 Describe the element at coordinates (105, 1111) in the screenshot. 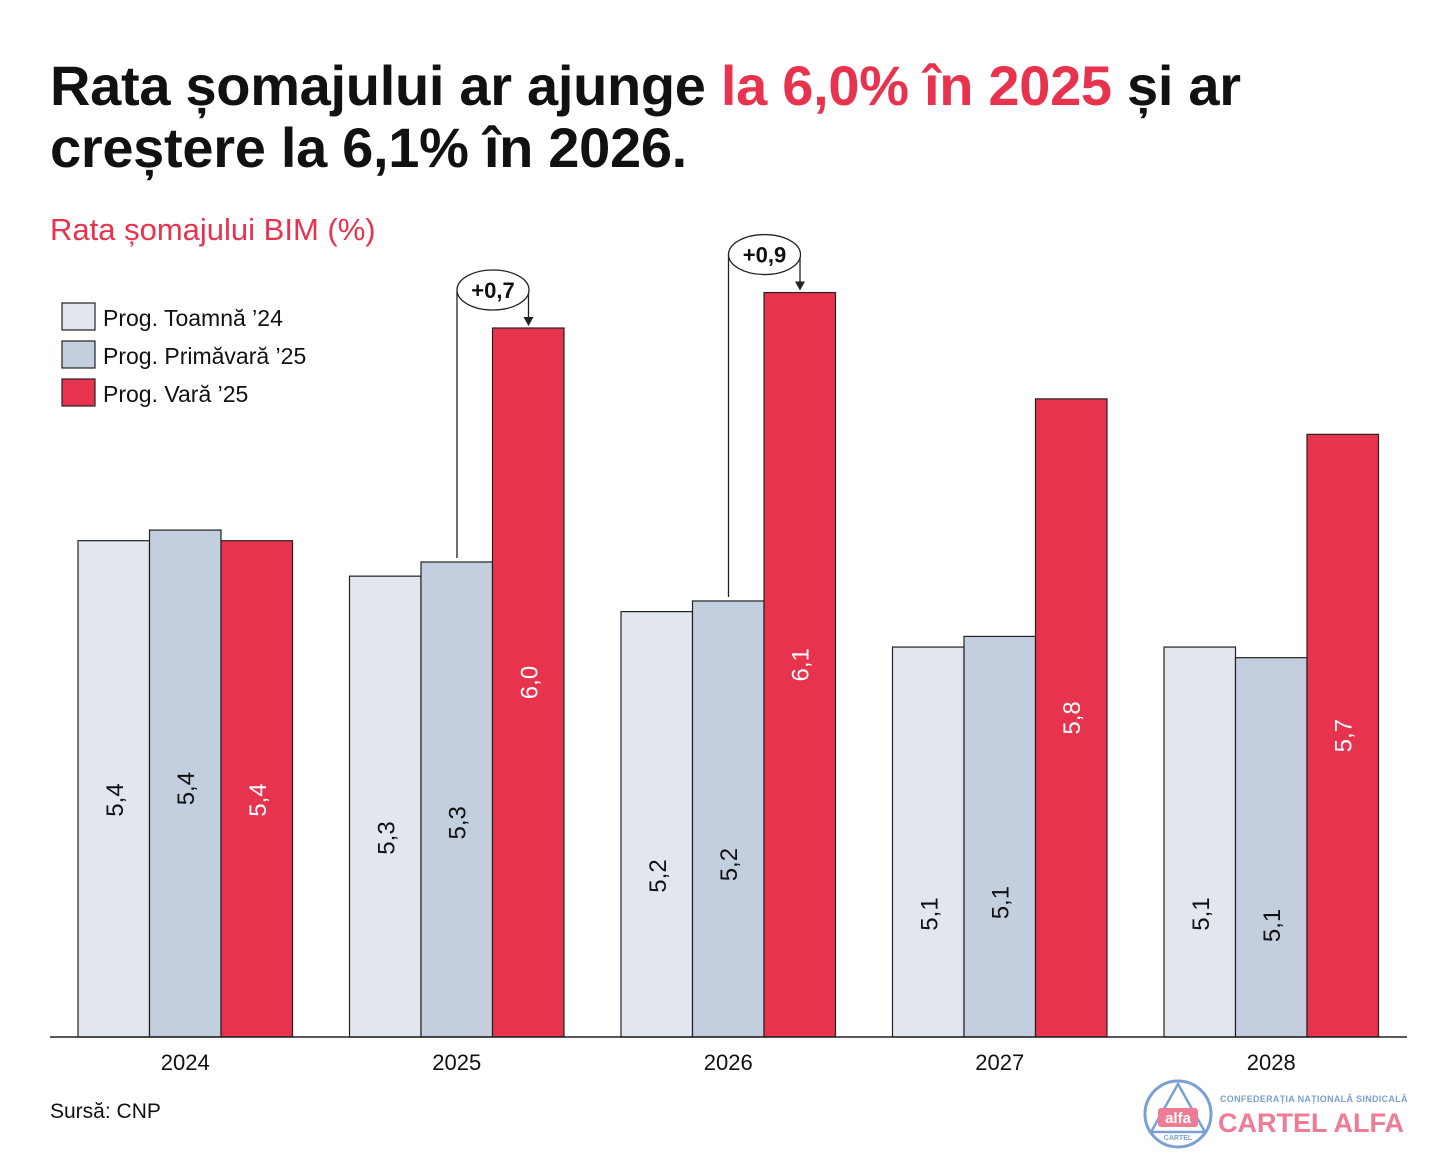

I see `source-note: Sursă: CNP` at that location.